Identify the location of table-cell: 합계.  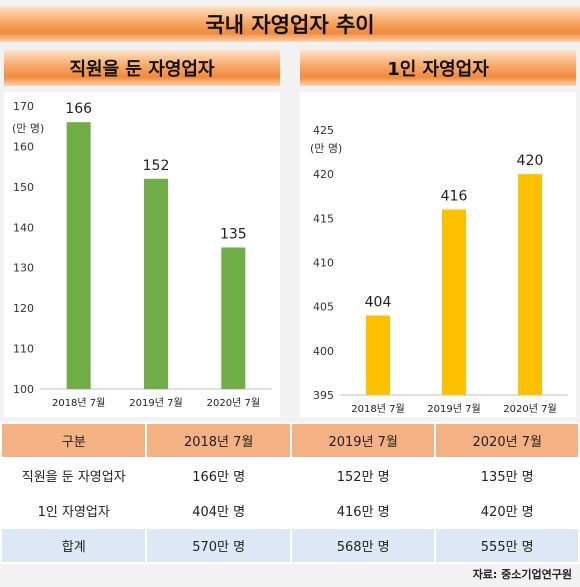
(74, 545).